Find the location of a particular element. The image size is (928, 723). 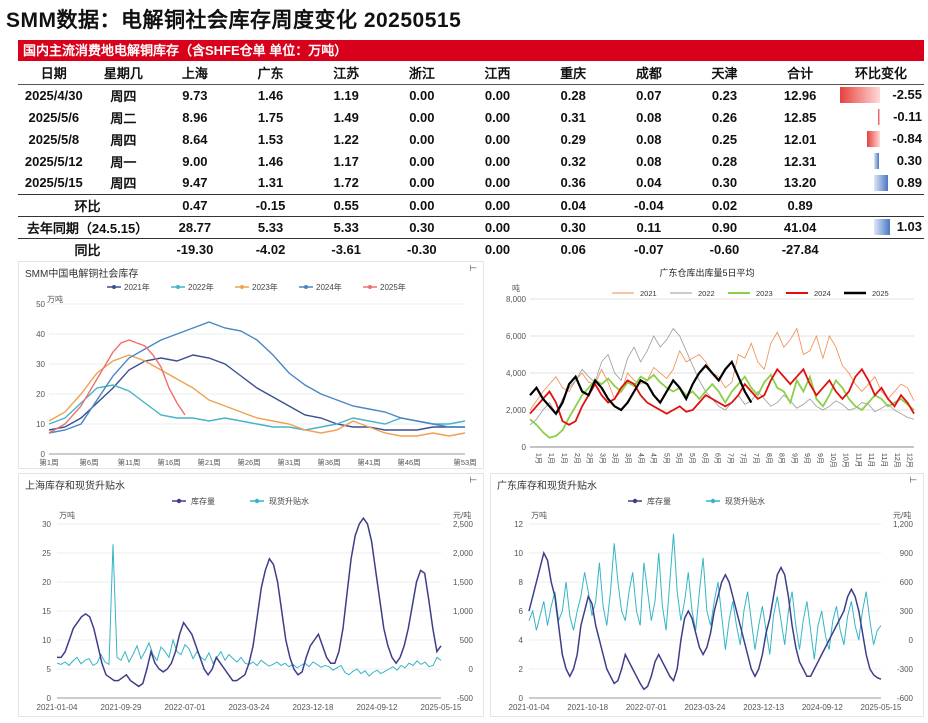

tick-label: 6,000 is located at coordinates (516, 336).